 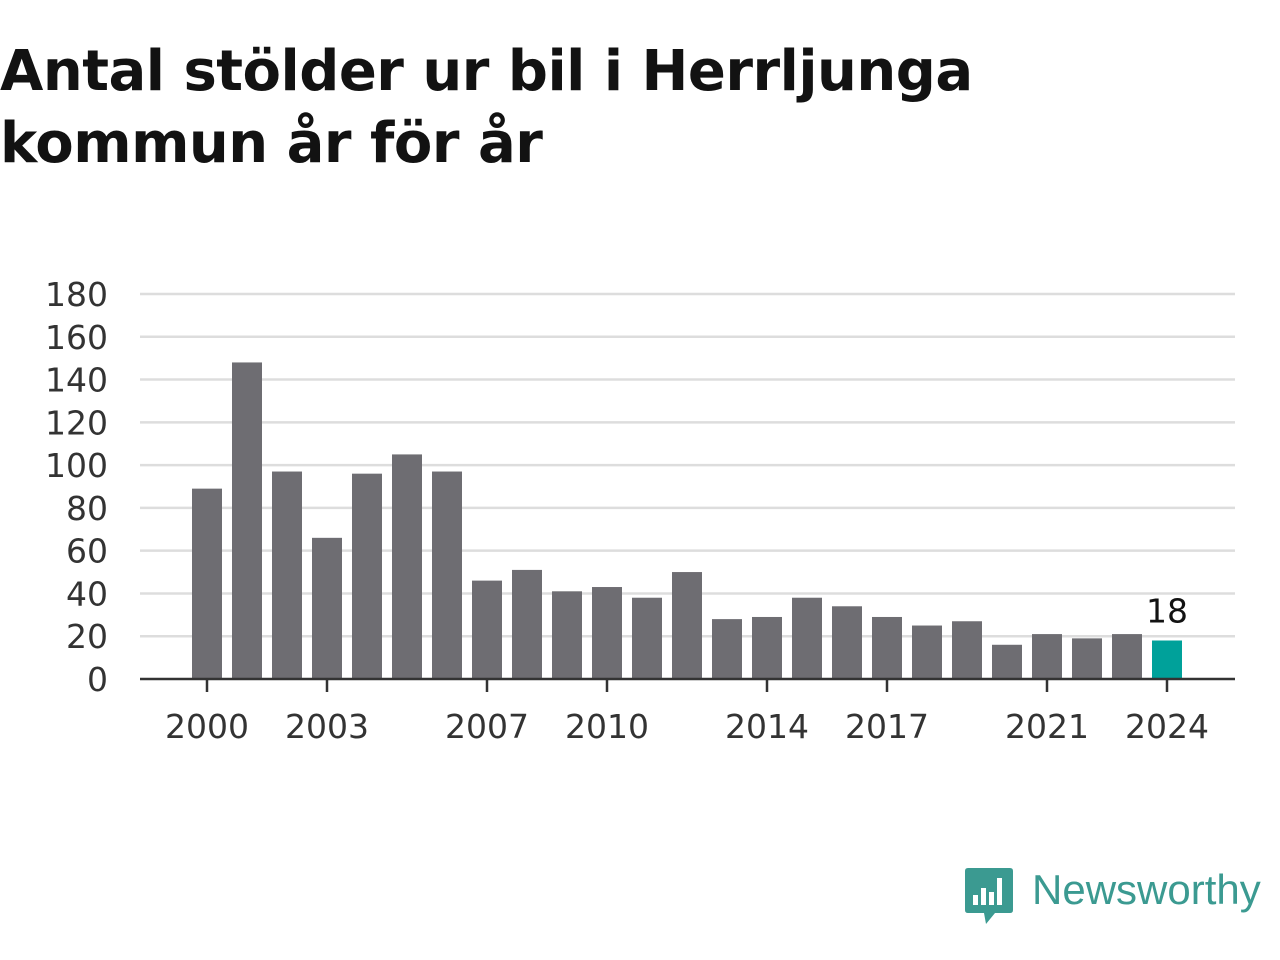 I want to click on brand-name: Newsworthy, so click(x=1146, y=889).